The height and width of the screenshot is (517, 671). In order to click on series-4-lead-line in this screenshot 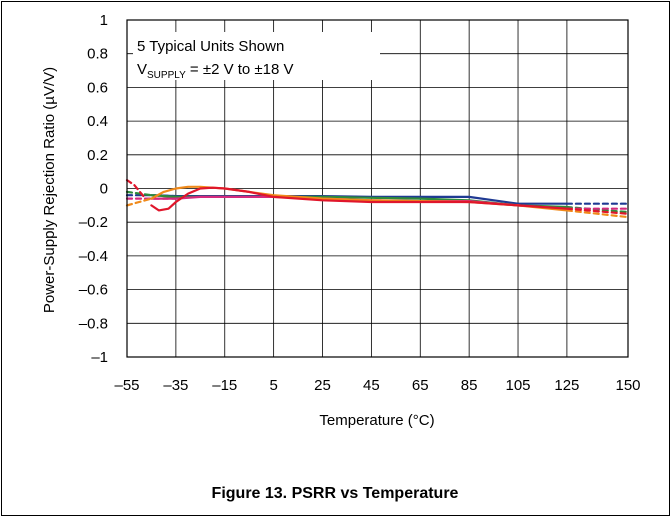, I will do `click(139, 202)`.